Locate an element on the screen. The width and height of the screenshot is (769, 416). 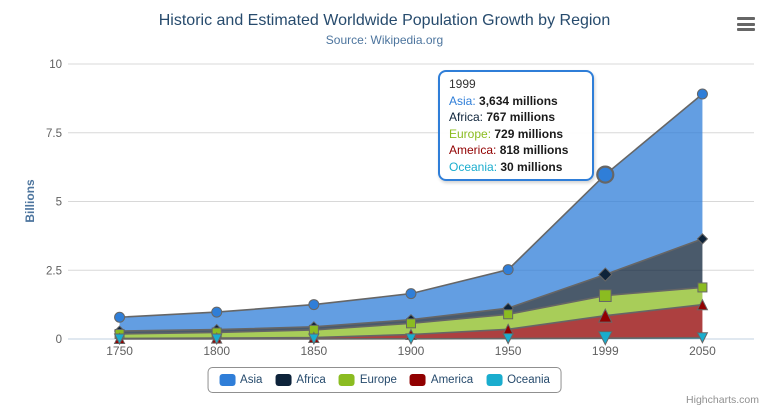
point-asia-1950 is located at coordinates (508, 270).